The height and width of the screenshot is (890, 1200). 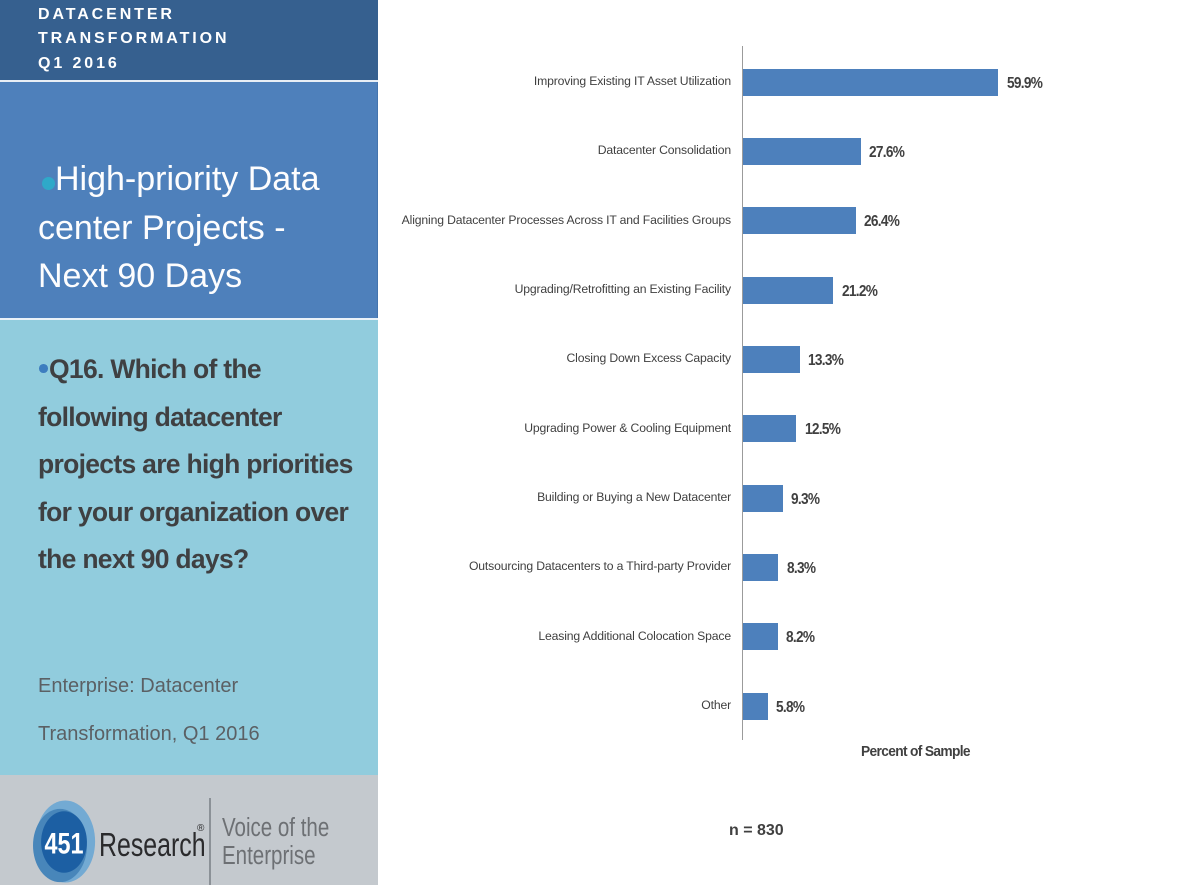 What do you see at coordinates (152, 846) in the screenshot?
I see `svg-text: Research` at bounding box center [152, 846].